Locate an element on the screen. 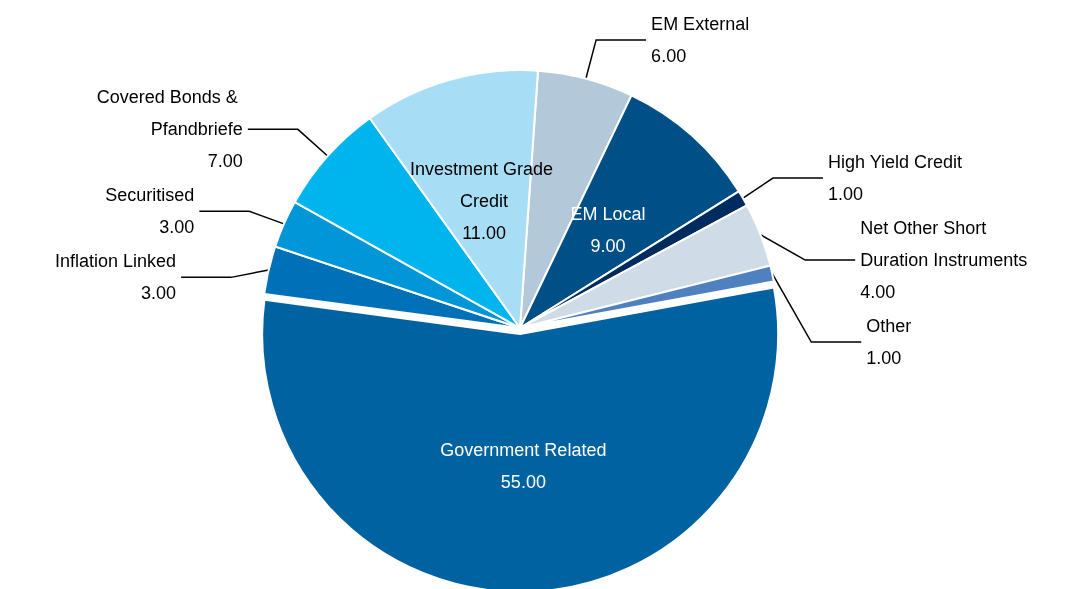 The image size is (1079, 589). slice-label: Covered Bonds & Pfandbriefe is located at coordinates (169, 113).